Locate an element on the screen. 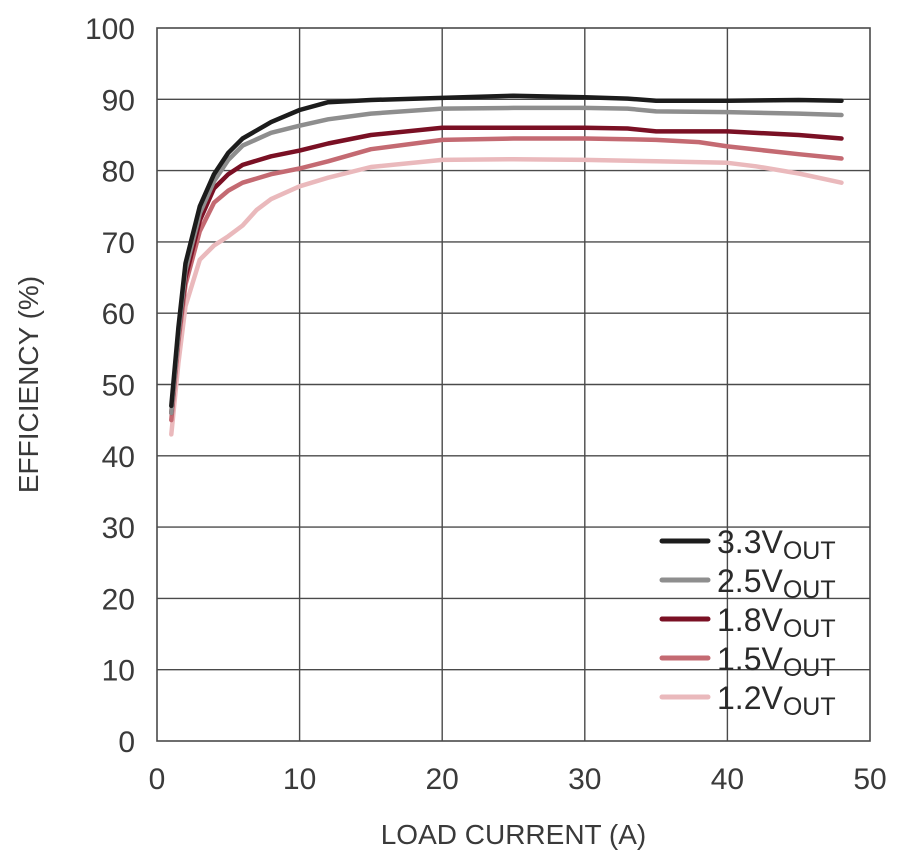  x-tick-label: 30 is located at coordinates (584, 779).